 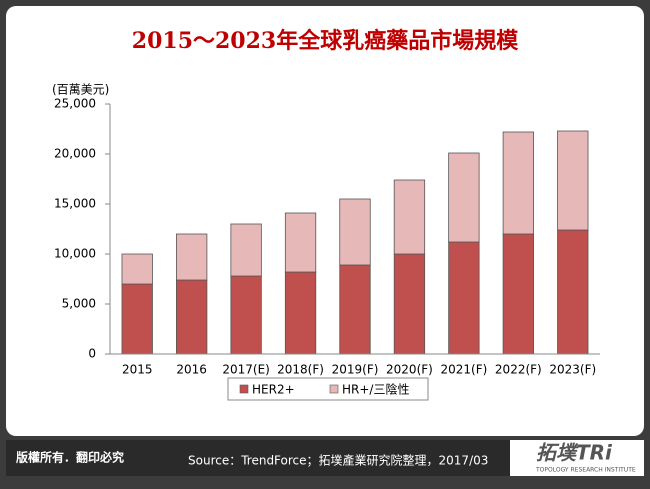 What do you see at coordinates (375, 390) in the screenshot?
I see `legend-label: HR+/三陰性` at bounding box center [375, 390].